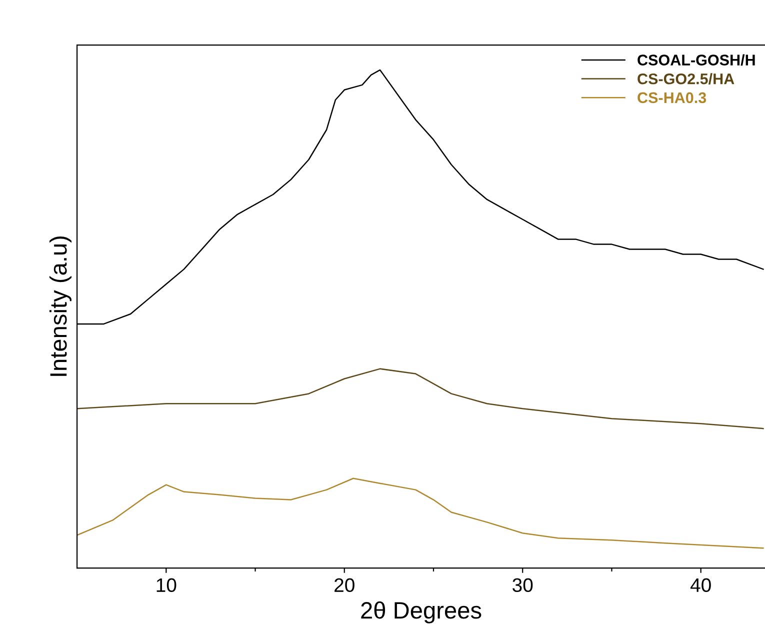 The height and width of the screenshot is (644, 765). Describe the element at coordinates (672, 98) in the screenshot. I see `legend-label: CS-HA0.3` at that location.